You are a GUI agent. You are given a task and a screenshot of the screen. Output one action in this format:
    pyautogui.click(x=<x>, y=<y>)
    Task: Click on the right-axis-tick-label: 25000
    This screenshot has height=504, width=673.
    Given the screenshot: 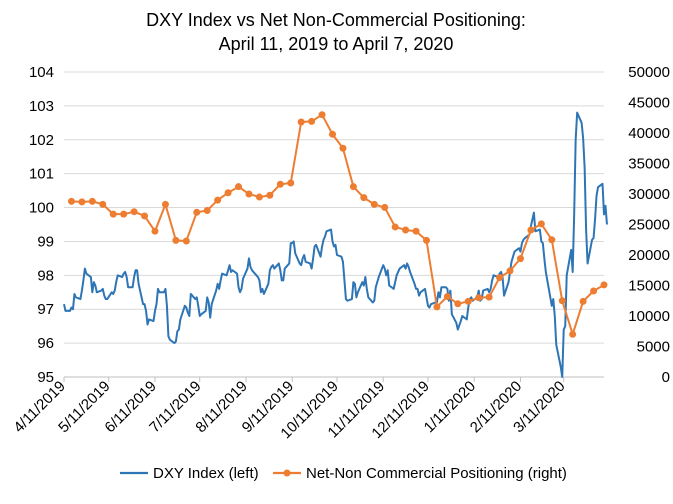 What is the action you would take?
    pyautogui.click(x=649, y=225)
    